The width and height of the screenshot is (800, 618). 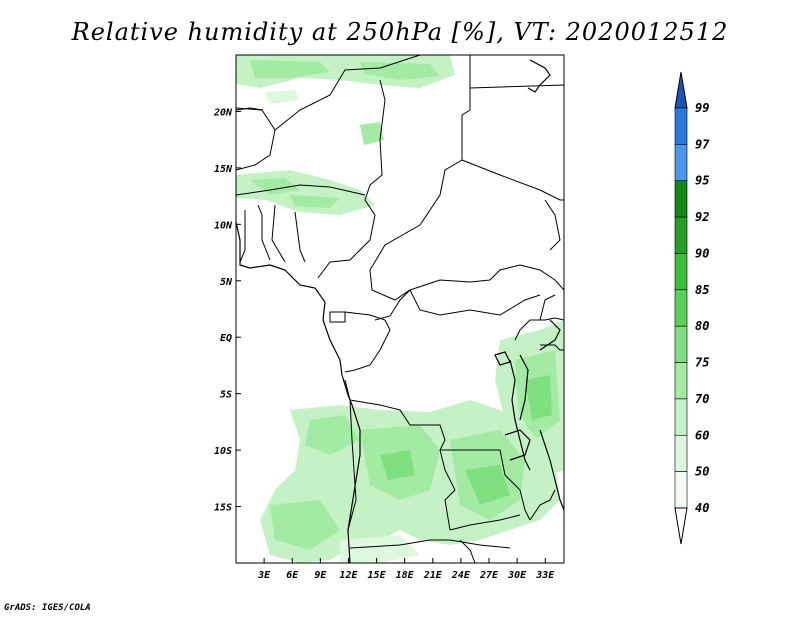 What do you see at coordinates (292, 575) in the screenshot?
I see `lon-tick-label: 6E` at bounding box center [292, 575].